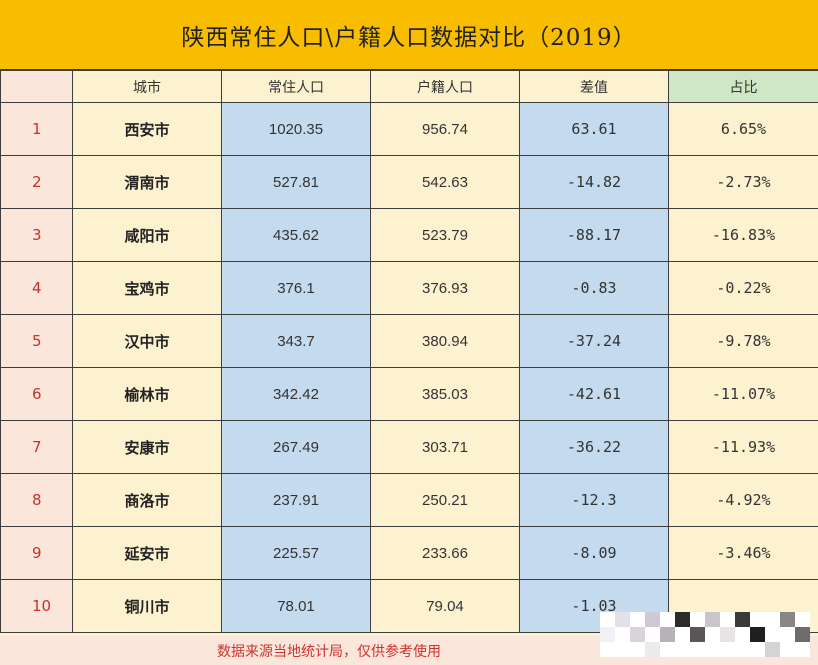 The height and width of the screenshot is (665, 818). Describe the element at coordinates (409, 288) in the screenshot. I see `table-row: 4 宝鸡市 376.1 376.93 -0.83 -0.22%` at that location.